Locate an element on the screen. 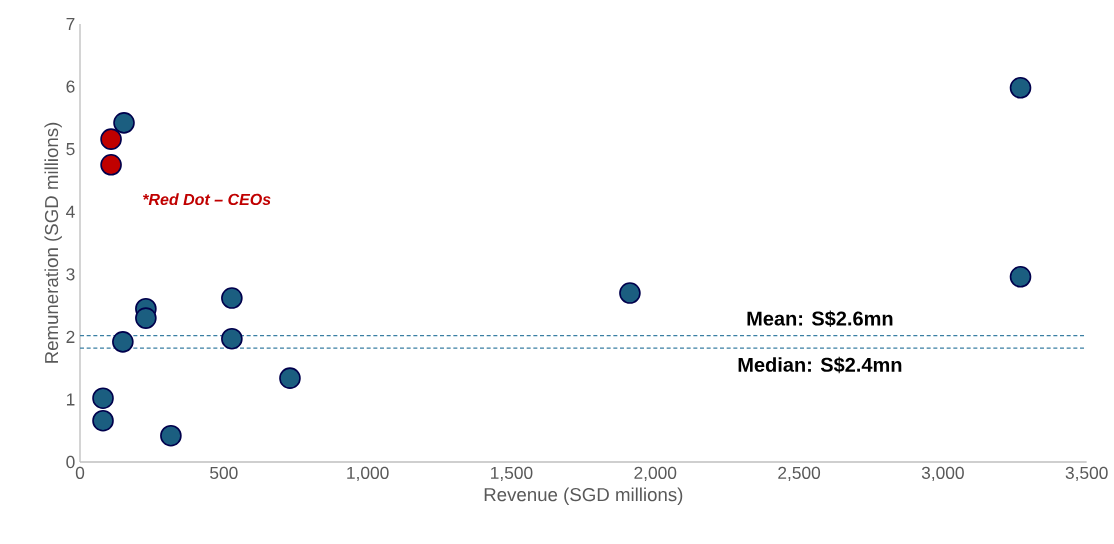 This screenshot has width=1114, height=544. x-tick-label: 1,500 is located at coordinates (512, 474).